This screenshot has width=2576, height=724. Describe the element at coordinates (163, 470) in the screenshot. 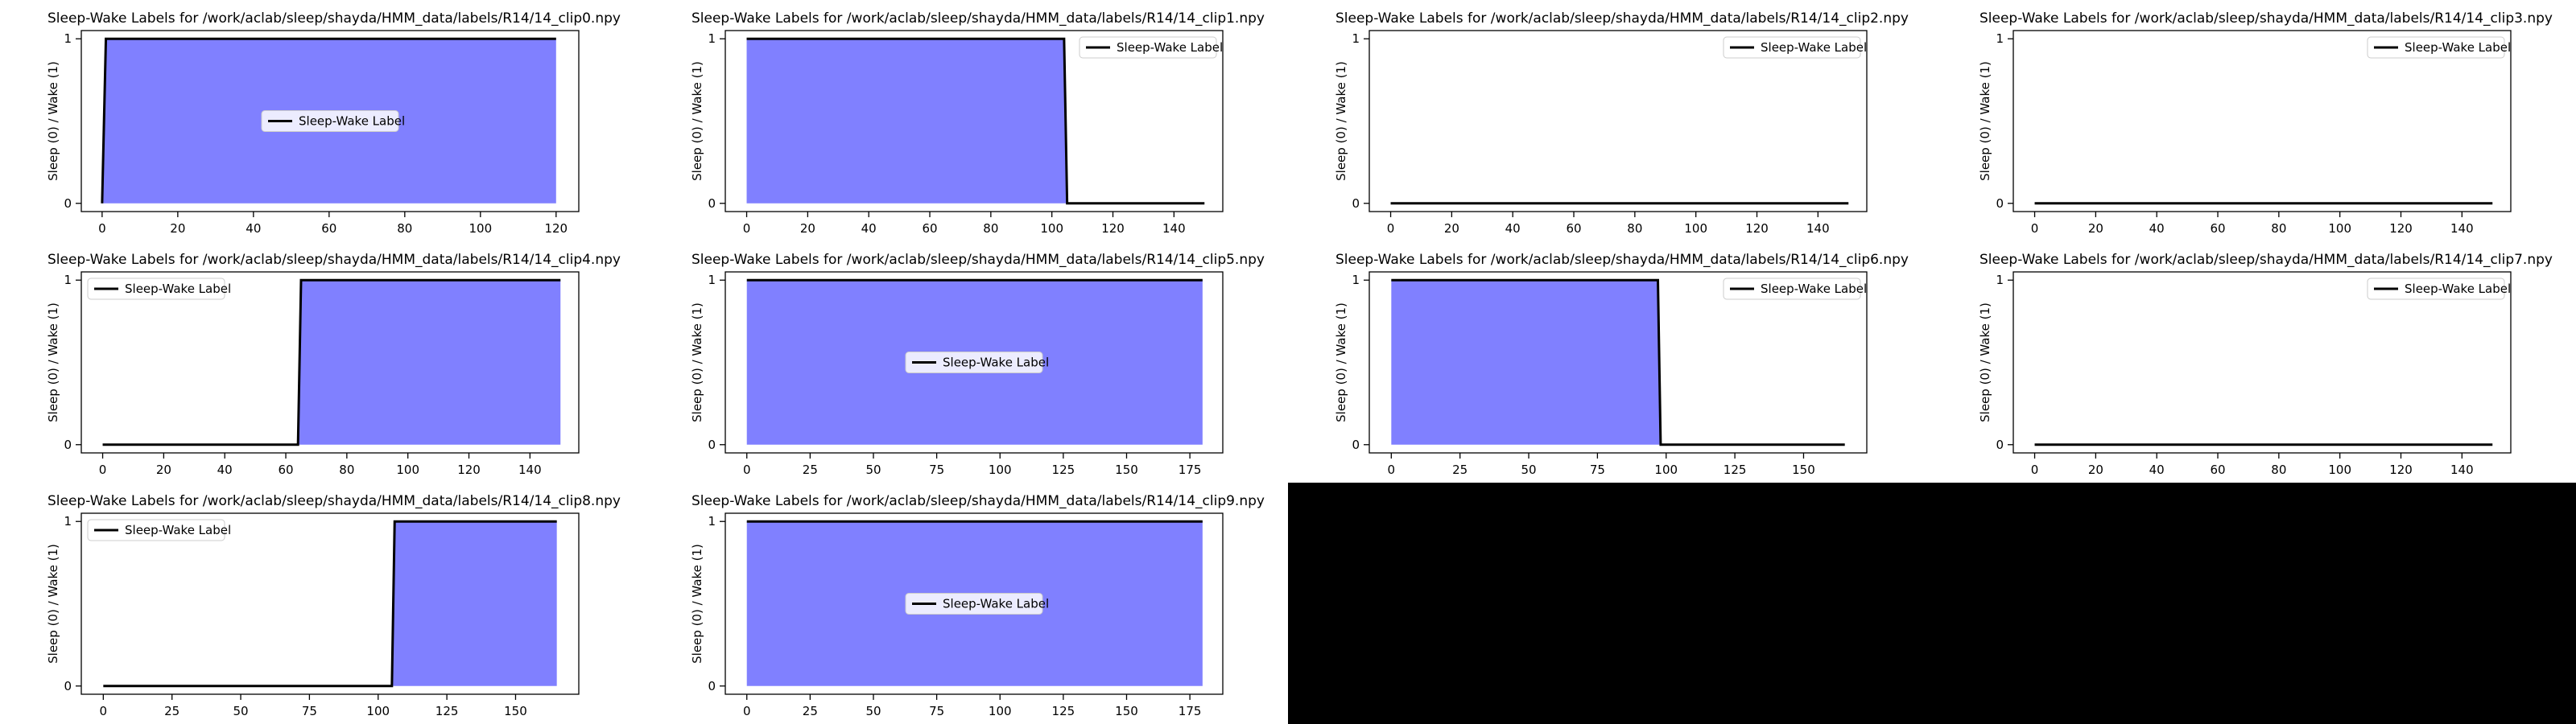

I see `x-tick-label: 20` at that location.